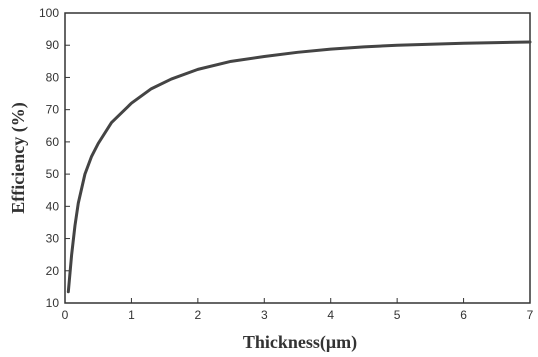 The height and width of the screenshot is (357, 538). What do you see at coordinates (53, 206) in the screenshot?
I see `y-tick-label: 40` at bounding box center [53, 206].